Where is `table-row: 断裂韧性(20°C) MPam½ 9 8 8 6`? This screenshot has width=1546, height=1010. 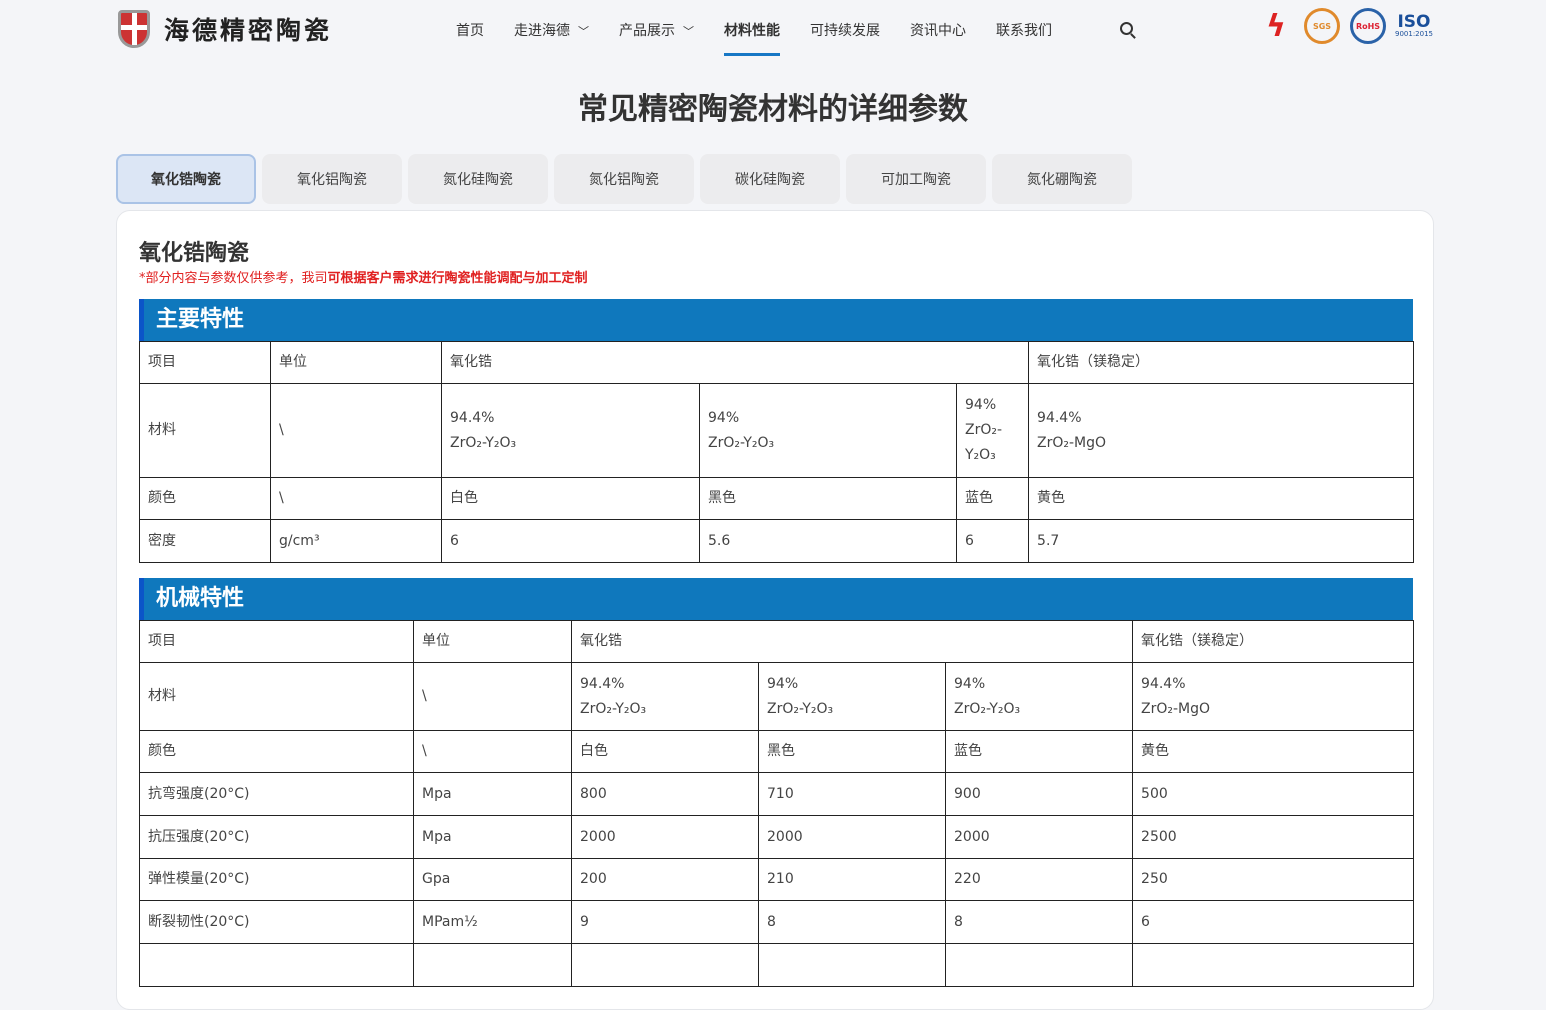 table-row: 断裂韧性(20°C) MPam½ 9 8 8 6 is located at coordinates (777, 922).